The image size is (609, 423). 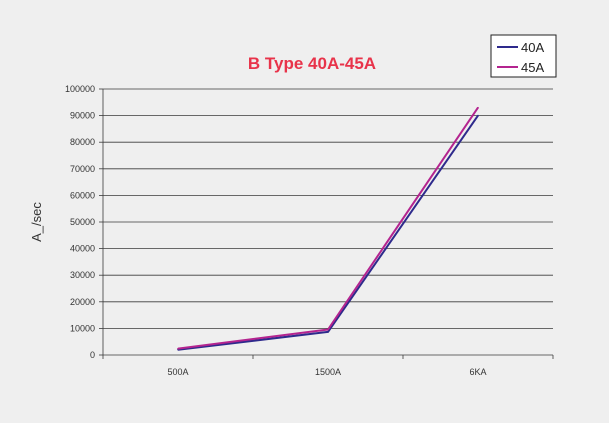 I want to click on y-tick-label-1: 10000, so click(x=82, y=328).